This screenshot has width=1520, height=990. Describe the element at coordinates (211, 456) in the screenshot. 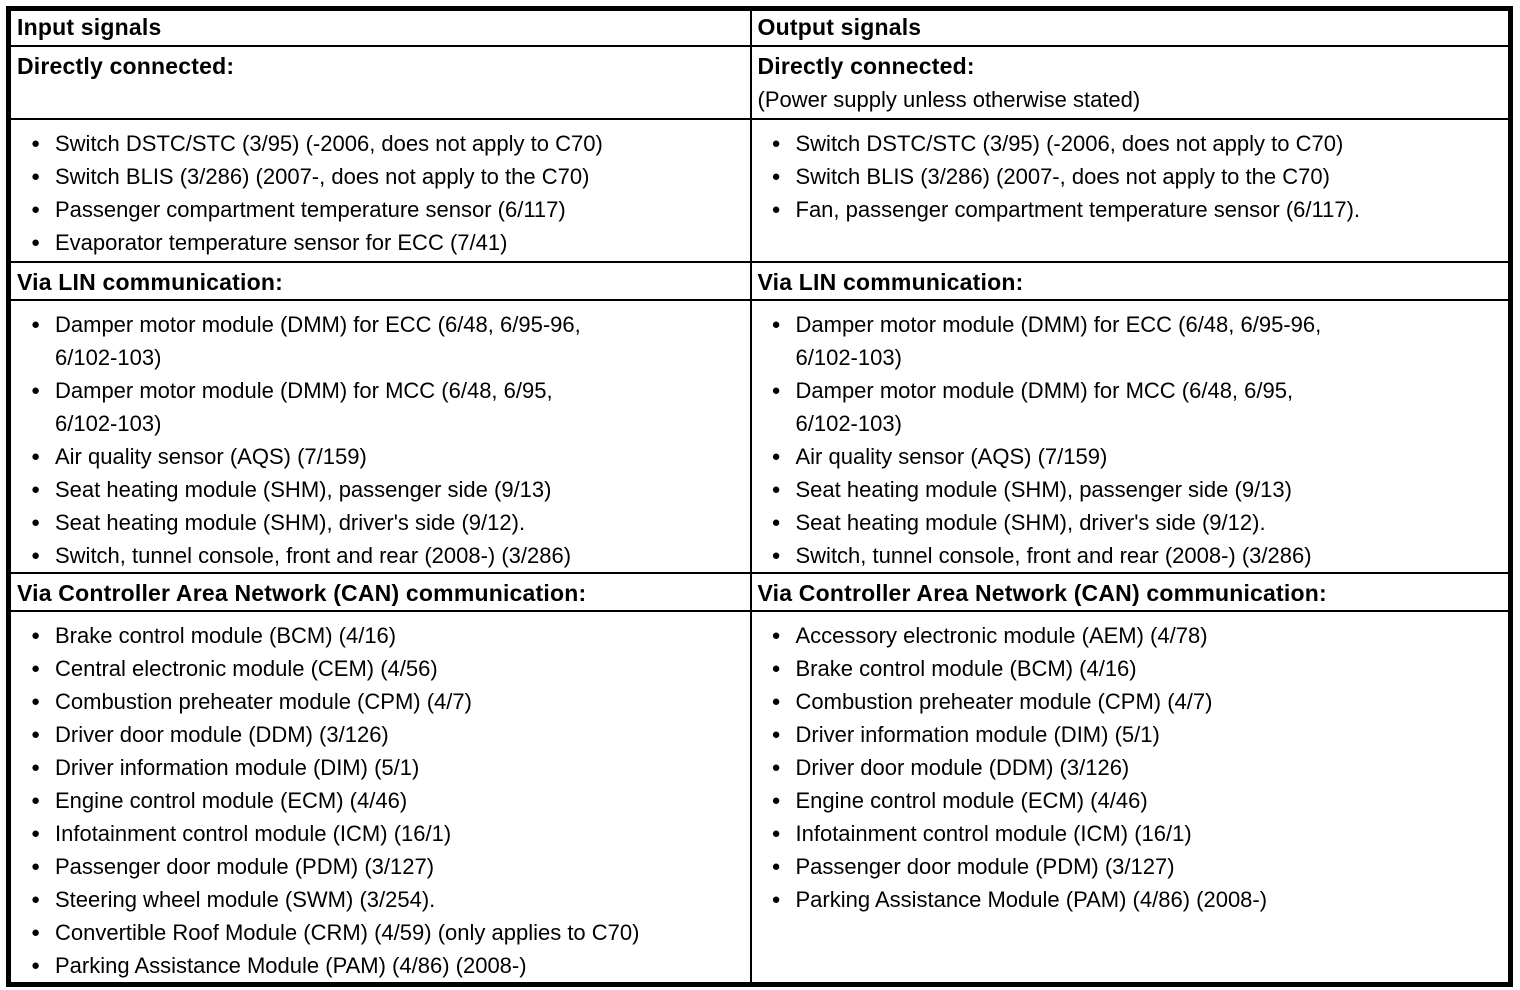

I see `list-item-text: Air quality sensor (AQS) (7/159)` at that location.